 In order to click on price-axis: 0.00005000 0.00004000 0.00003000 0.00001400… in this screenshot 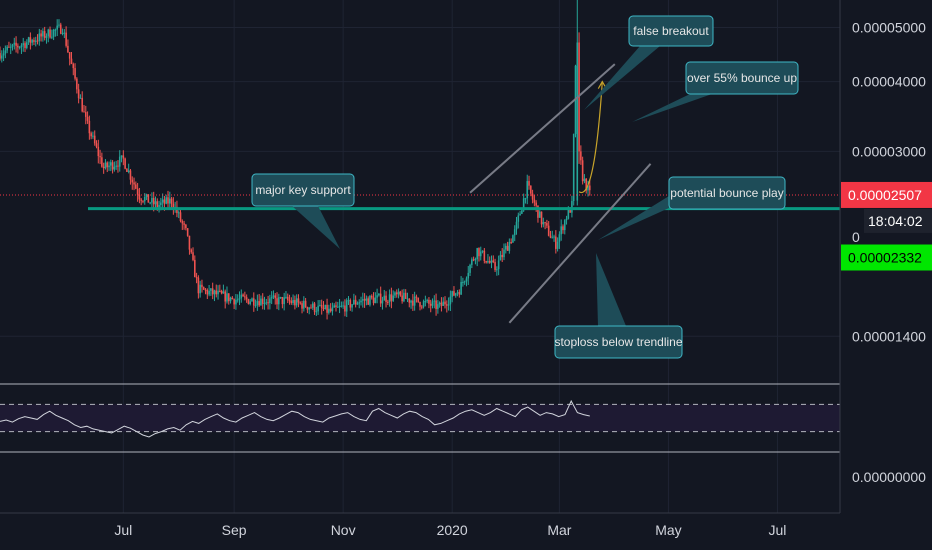, I will do `click(882, 256)`.